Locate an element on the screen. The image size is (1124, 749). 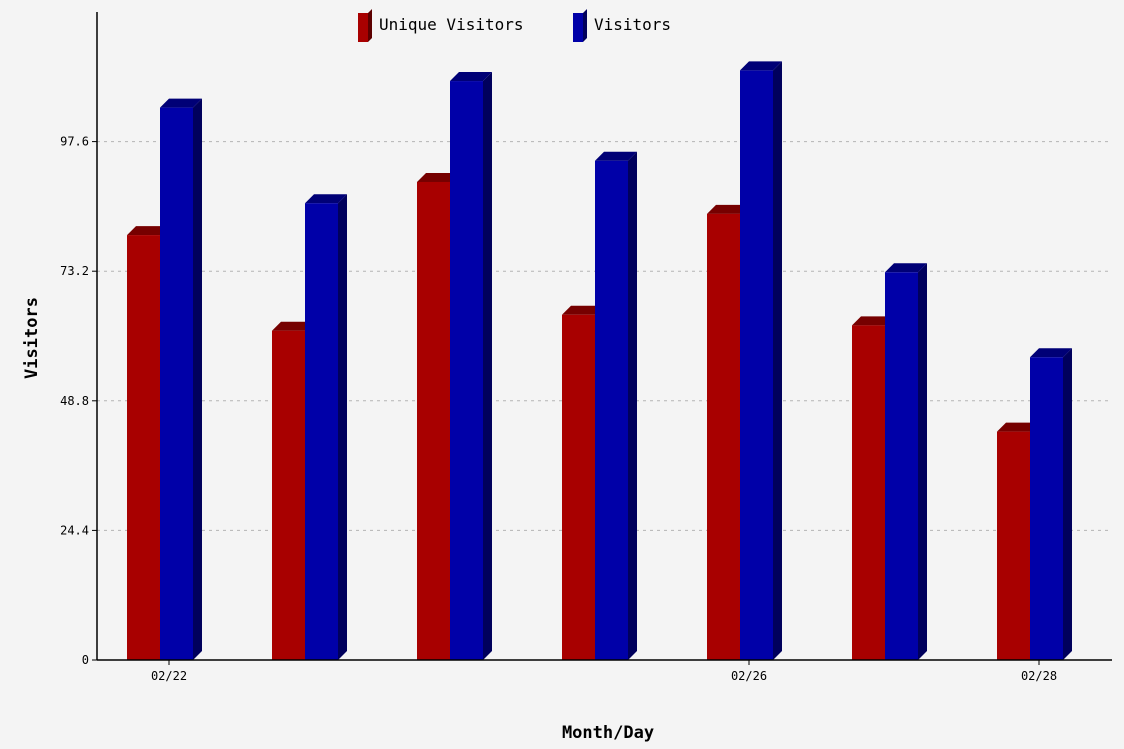
y-tick-label: 73.2 is located at coordinates (74, 271).